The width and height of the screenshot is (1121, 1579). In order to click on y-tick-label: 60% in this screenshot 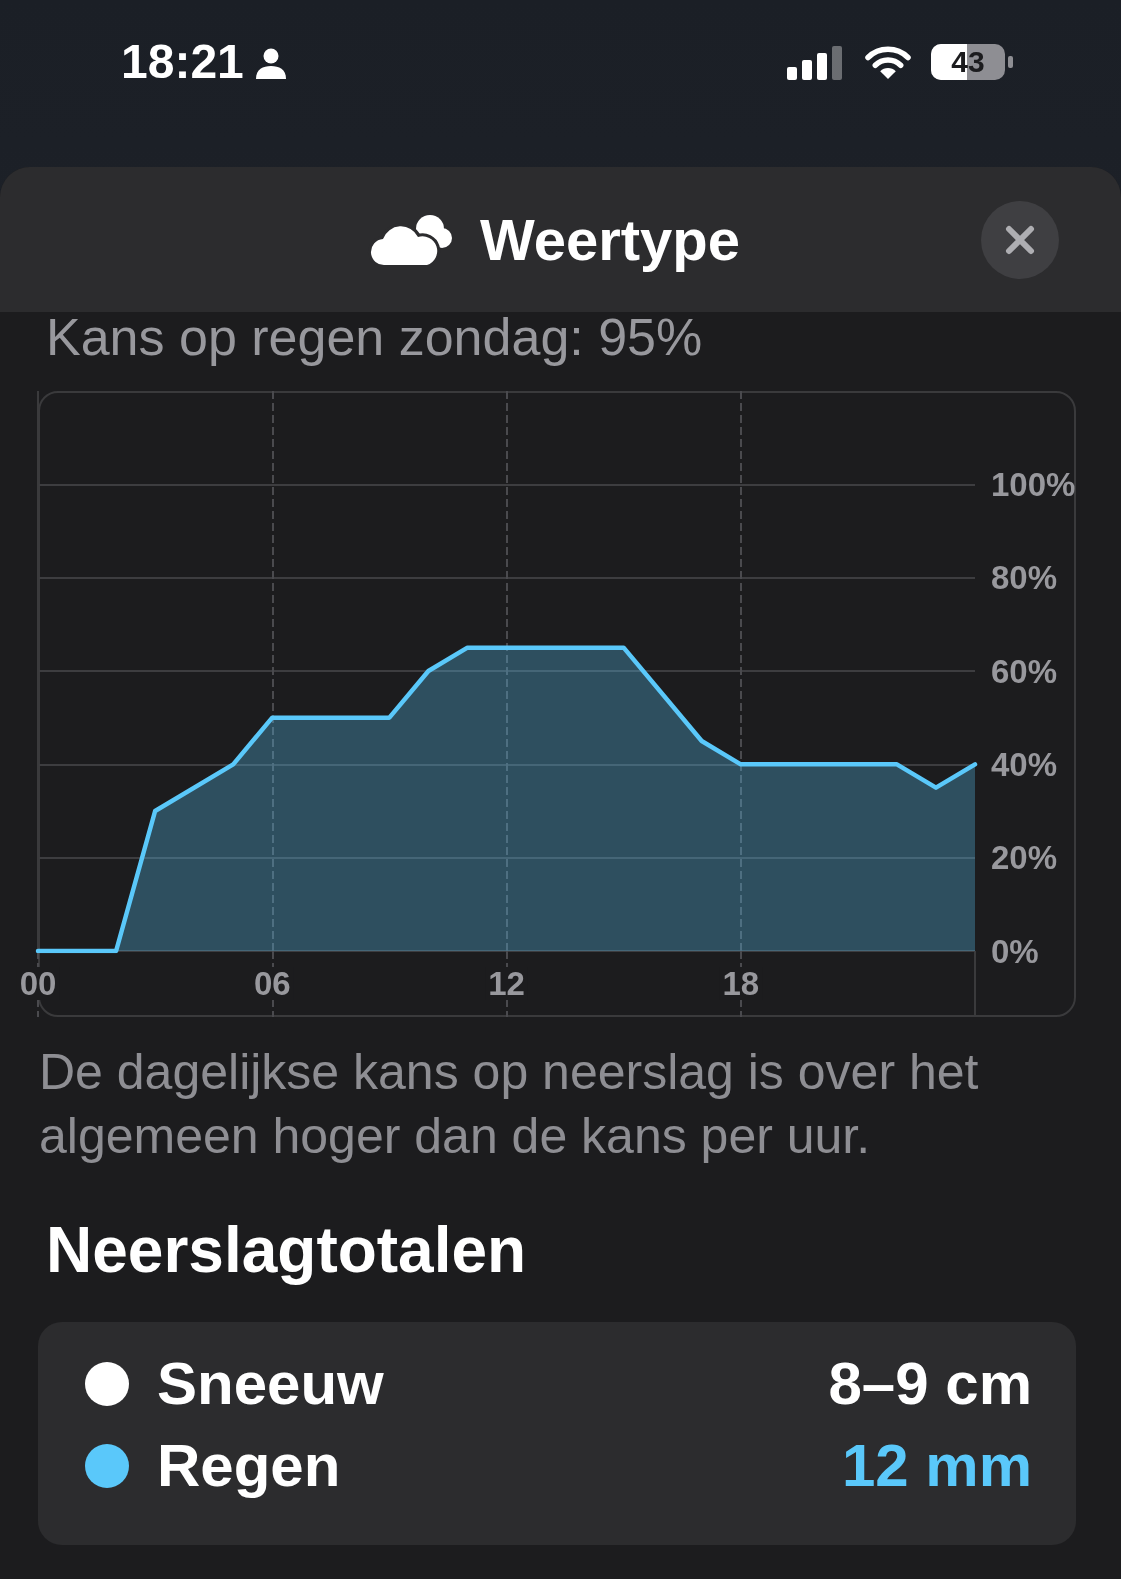, I will do `click(1024, 671)`.